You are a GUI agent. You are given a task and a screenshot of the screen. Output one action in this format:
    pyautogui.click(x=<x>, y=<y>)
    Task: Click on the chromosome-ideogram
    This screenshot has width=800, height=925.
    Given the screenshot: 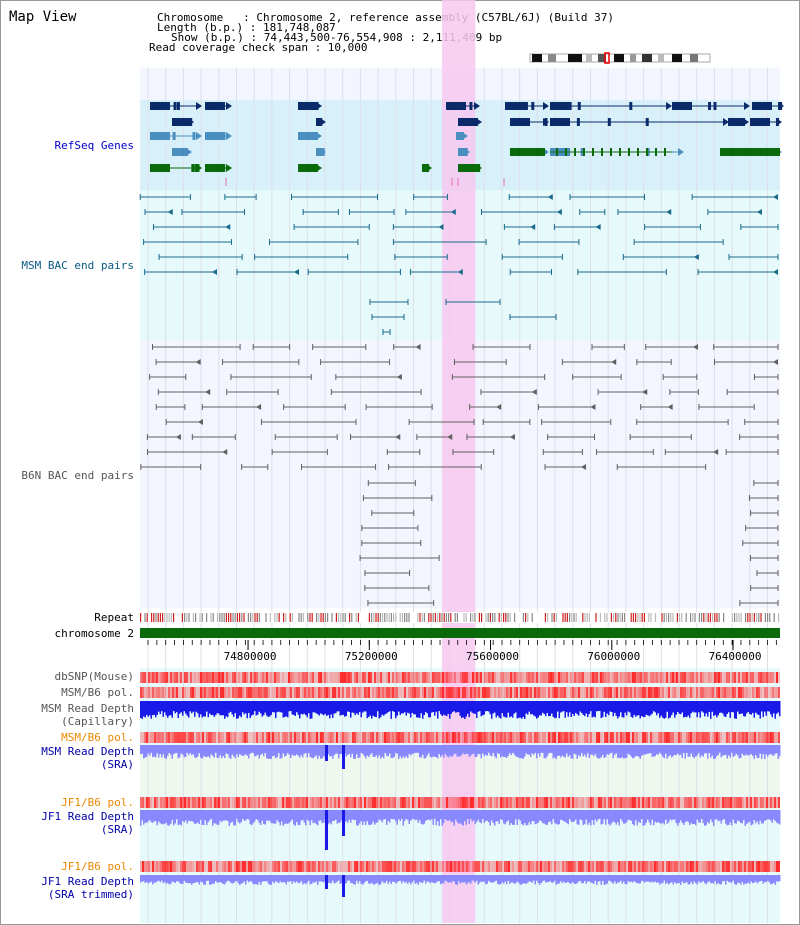 What is the action you would take?
    pyautogui.click(x=621, y=58)
    